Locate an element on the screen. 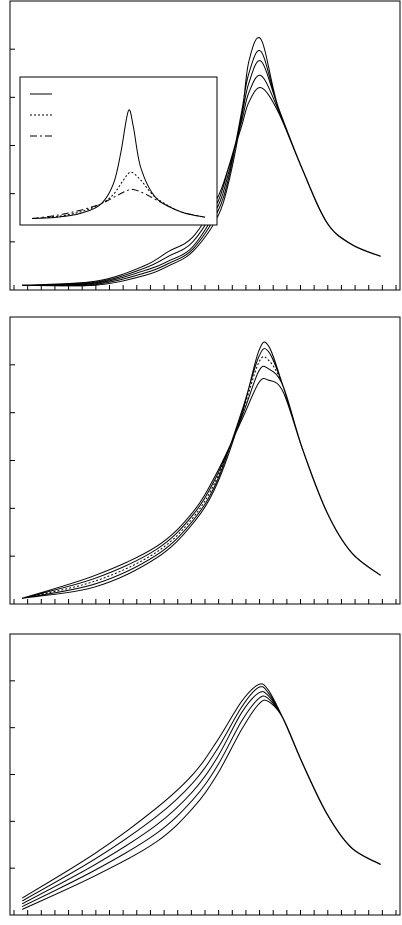  inset-frame is located at coordinates (118, 151).